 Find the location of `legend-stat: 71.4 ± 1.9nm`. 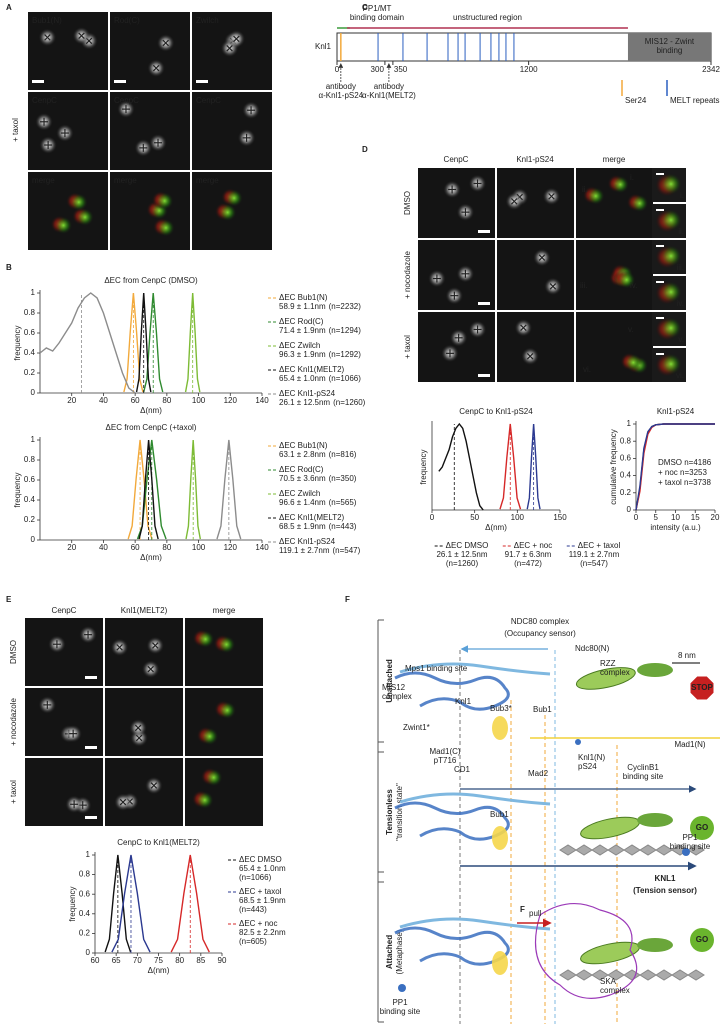

legend-stat: 71.4 ± 1.9nm is located at coordinates (302, 330).